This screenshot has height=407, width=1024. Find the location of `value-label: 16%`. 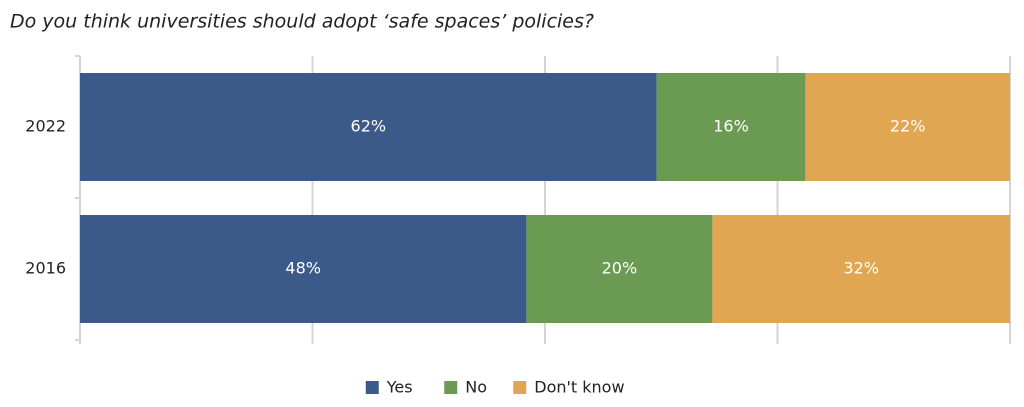

value-label: 16% is located at coordinates (731, 126).